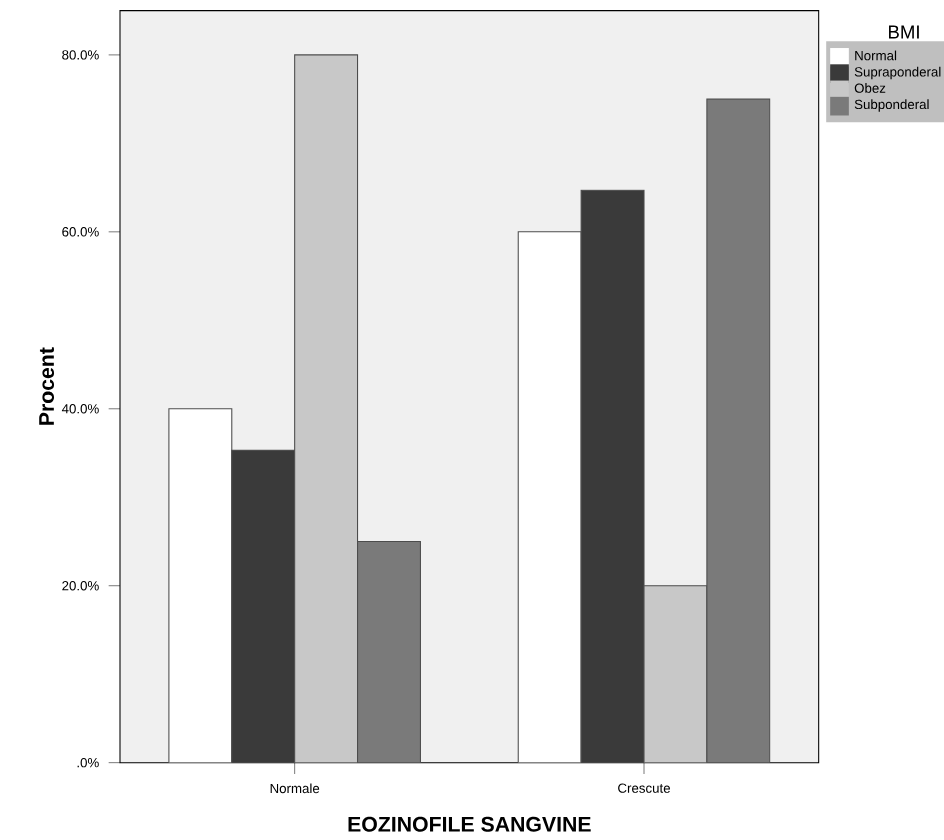 Image resolution: width=944 pixels, height=840 pixels. What do you see at coordinates (469, 824) in the screenshot?
I see `x-axis-title: EOZINOFILE SANGVINE` at bounding box center [469, 824].